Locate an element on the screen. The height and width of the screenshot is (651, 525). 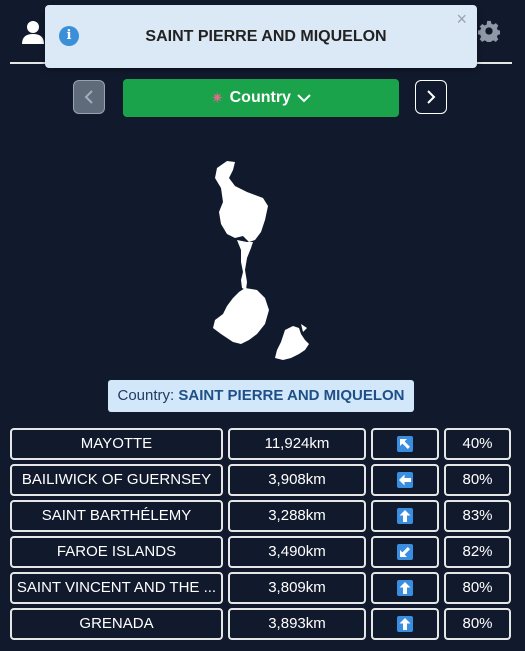
guess-proximity: 83% is located at coordinates (477, 516).